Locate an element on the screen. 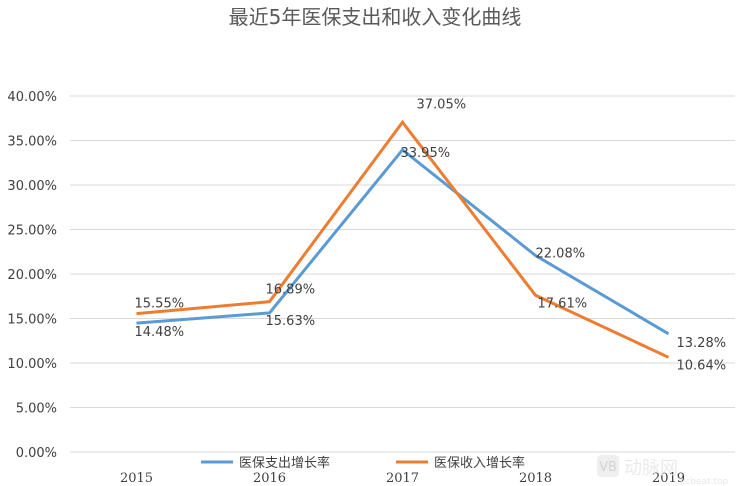 Image resolution: width=755 pixels, height=486 pixels. x-tick-label: 2017 is located at coordinates (402, 478).